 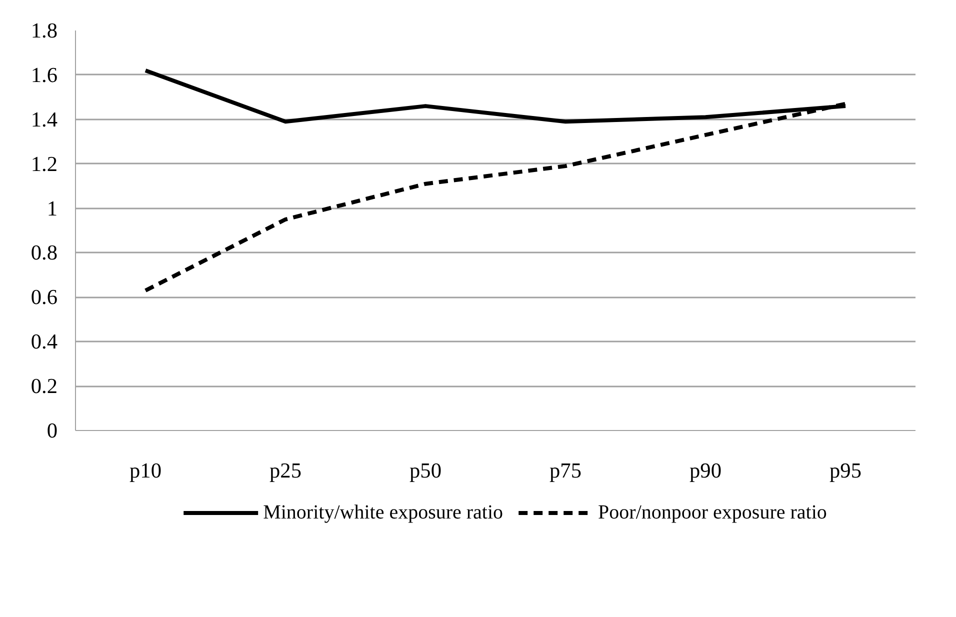 I want to click on x-tick-label: p25, so click(x=286, y=470).